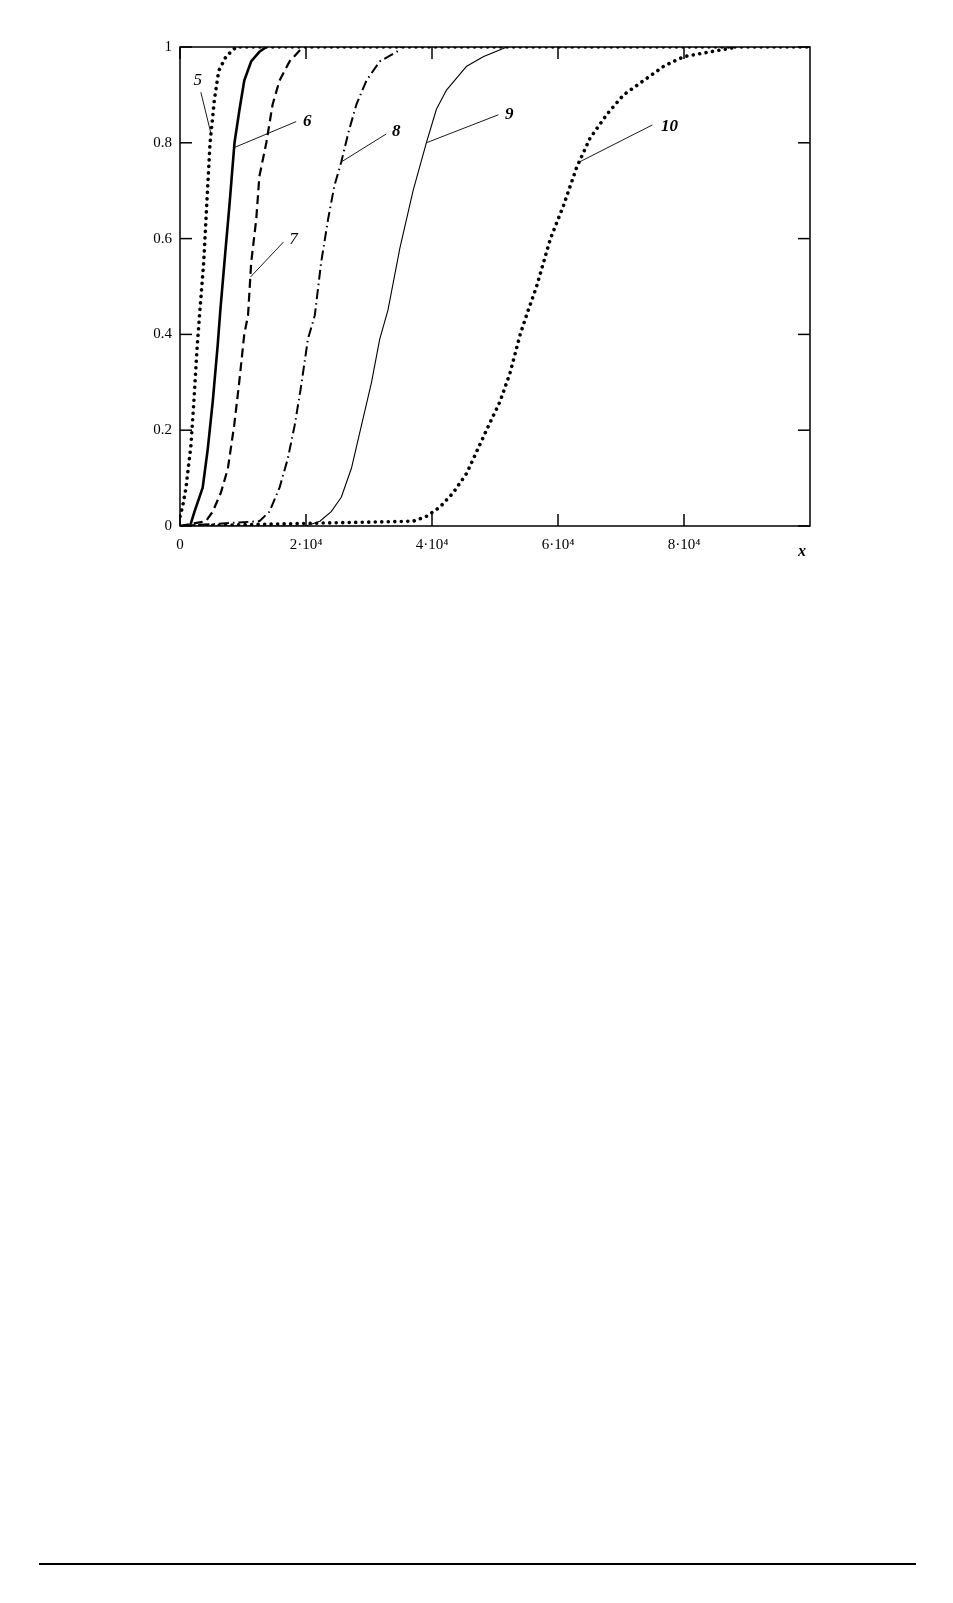 The image size is (953, 1603). Describe the element at coordinates (163, 333) in the screenshot. I see `y-tick-label: 0.4` at that location.